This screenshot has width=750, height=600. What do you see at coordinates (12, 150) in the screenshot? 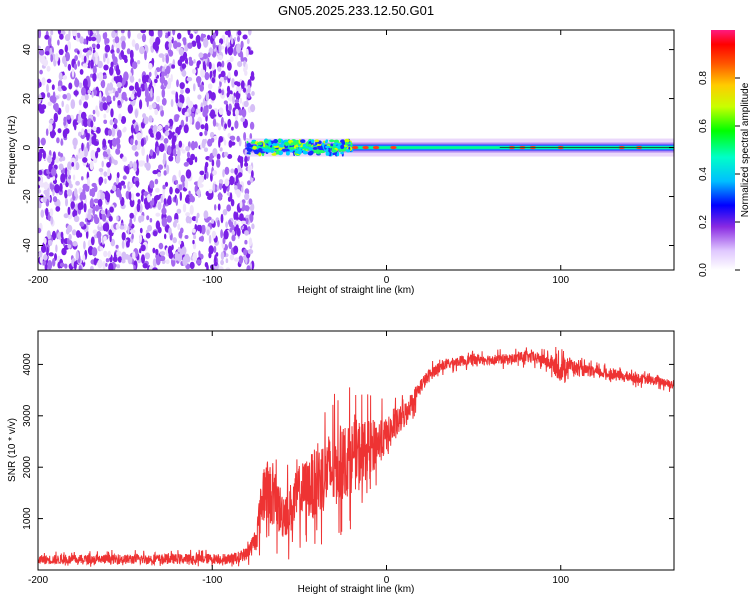
I see `spectrogram-y-label: Frequency (Hz)` at bounding box center [12, 150].